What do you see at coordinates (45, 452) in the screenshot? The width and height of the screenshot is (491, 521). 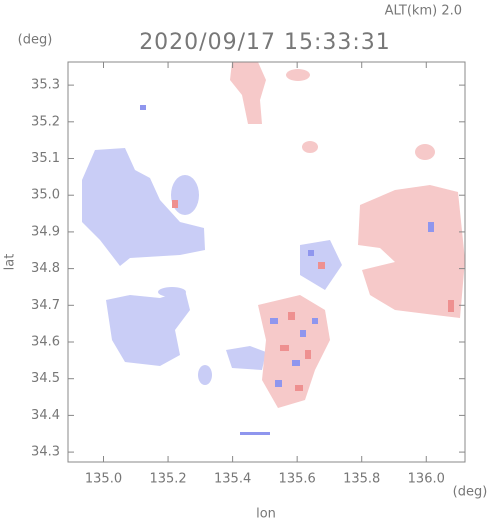 I see `y-tick-label: 34.3` at bounding box center [45, 452].